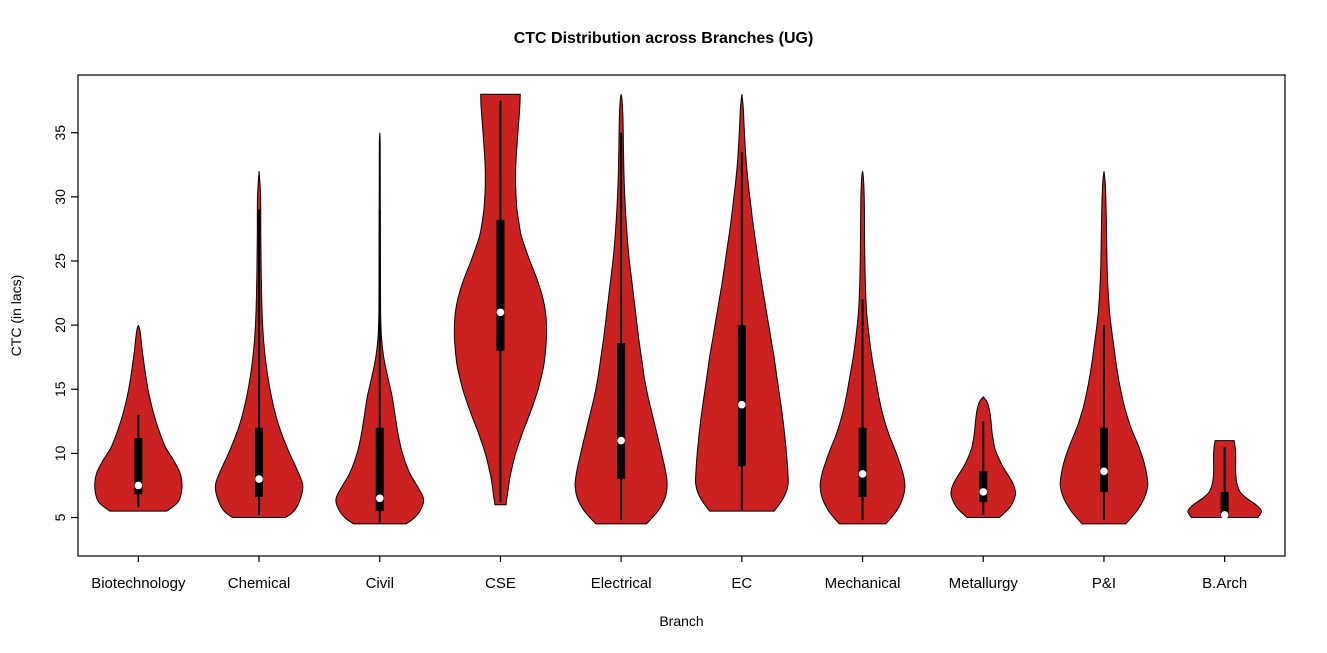 Image resolution: width=1327 pixels, height=653 pixels. Describe the element at coordinates (259, 479) in the screenshot. I see `median-dot-chemical` at that location.